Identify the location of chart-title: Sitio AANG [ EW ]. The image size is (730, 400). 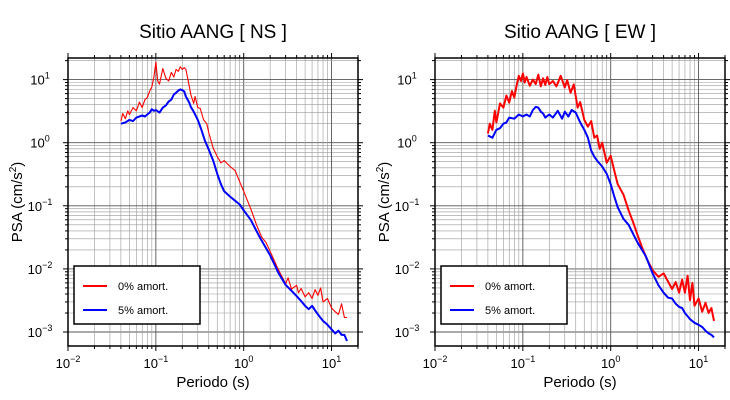
(580, 32).